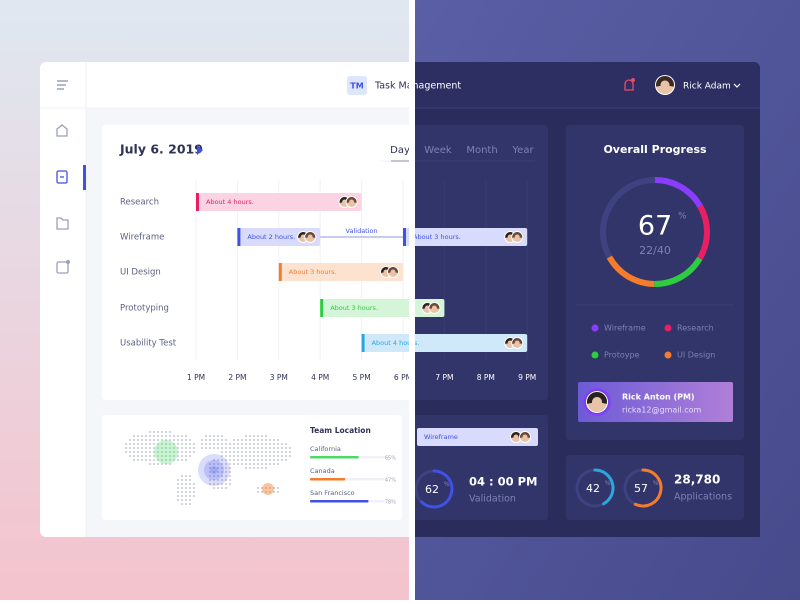 The image size is (800, 604). I want to click on home-icon, so click(62, 130).